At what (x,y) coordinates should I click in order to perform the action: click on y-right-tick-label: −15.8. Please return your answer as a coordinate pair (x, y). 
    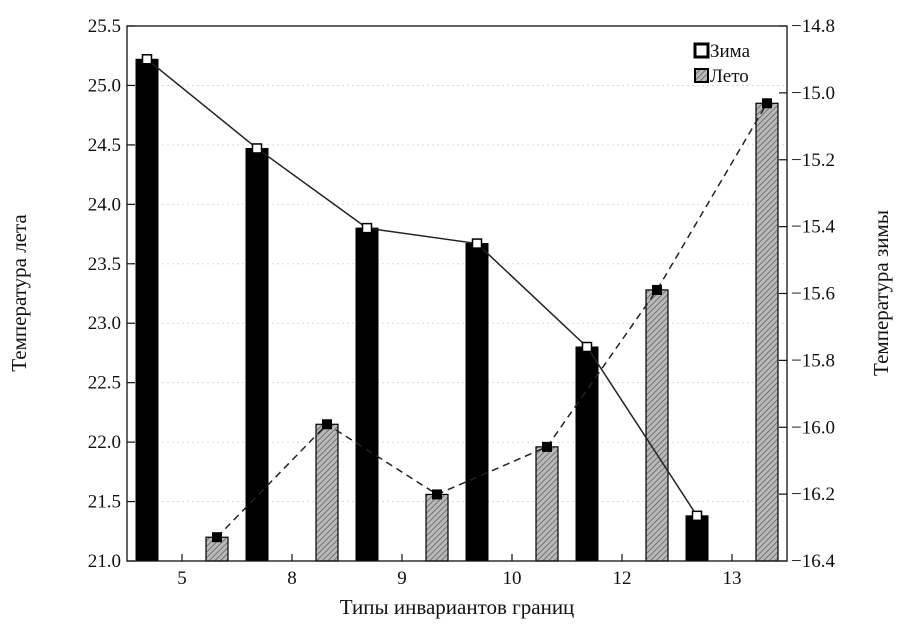
    Looking at the image, I should click on (813, 360).